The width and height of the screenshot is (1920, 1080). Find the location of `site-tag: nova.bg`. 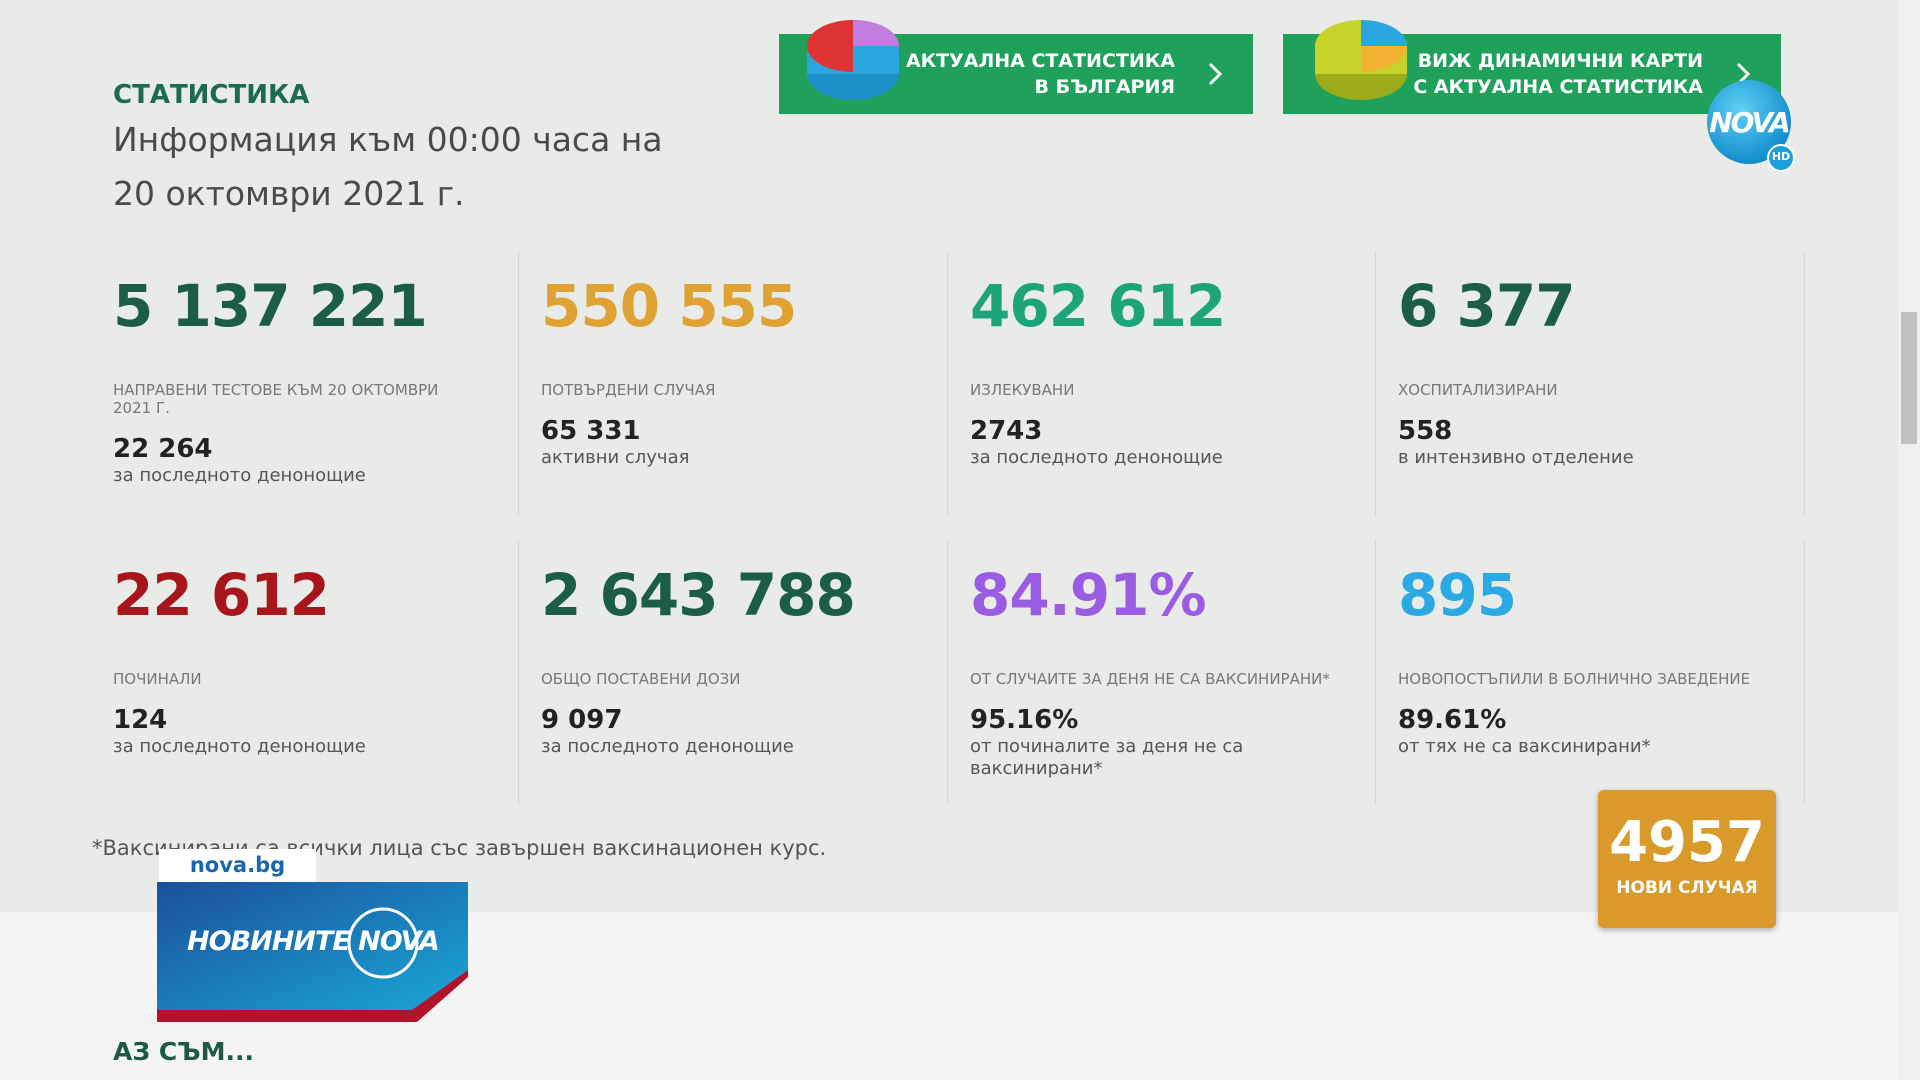

site-tag: nova.bg is located at coordinates (237, 865).